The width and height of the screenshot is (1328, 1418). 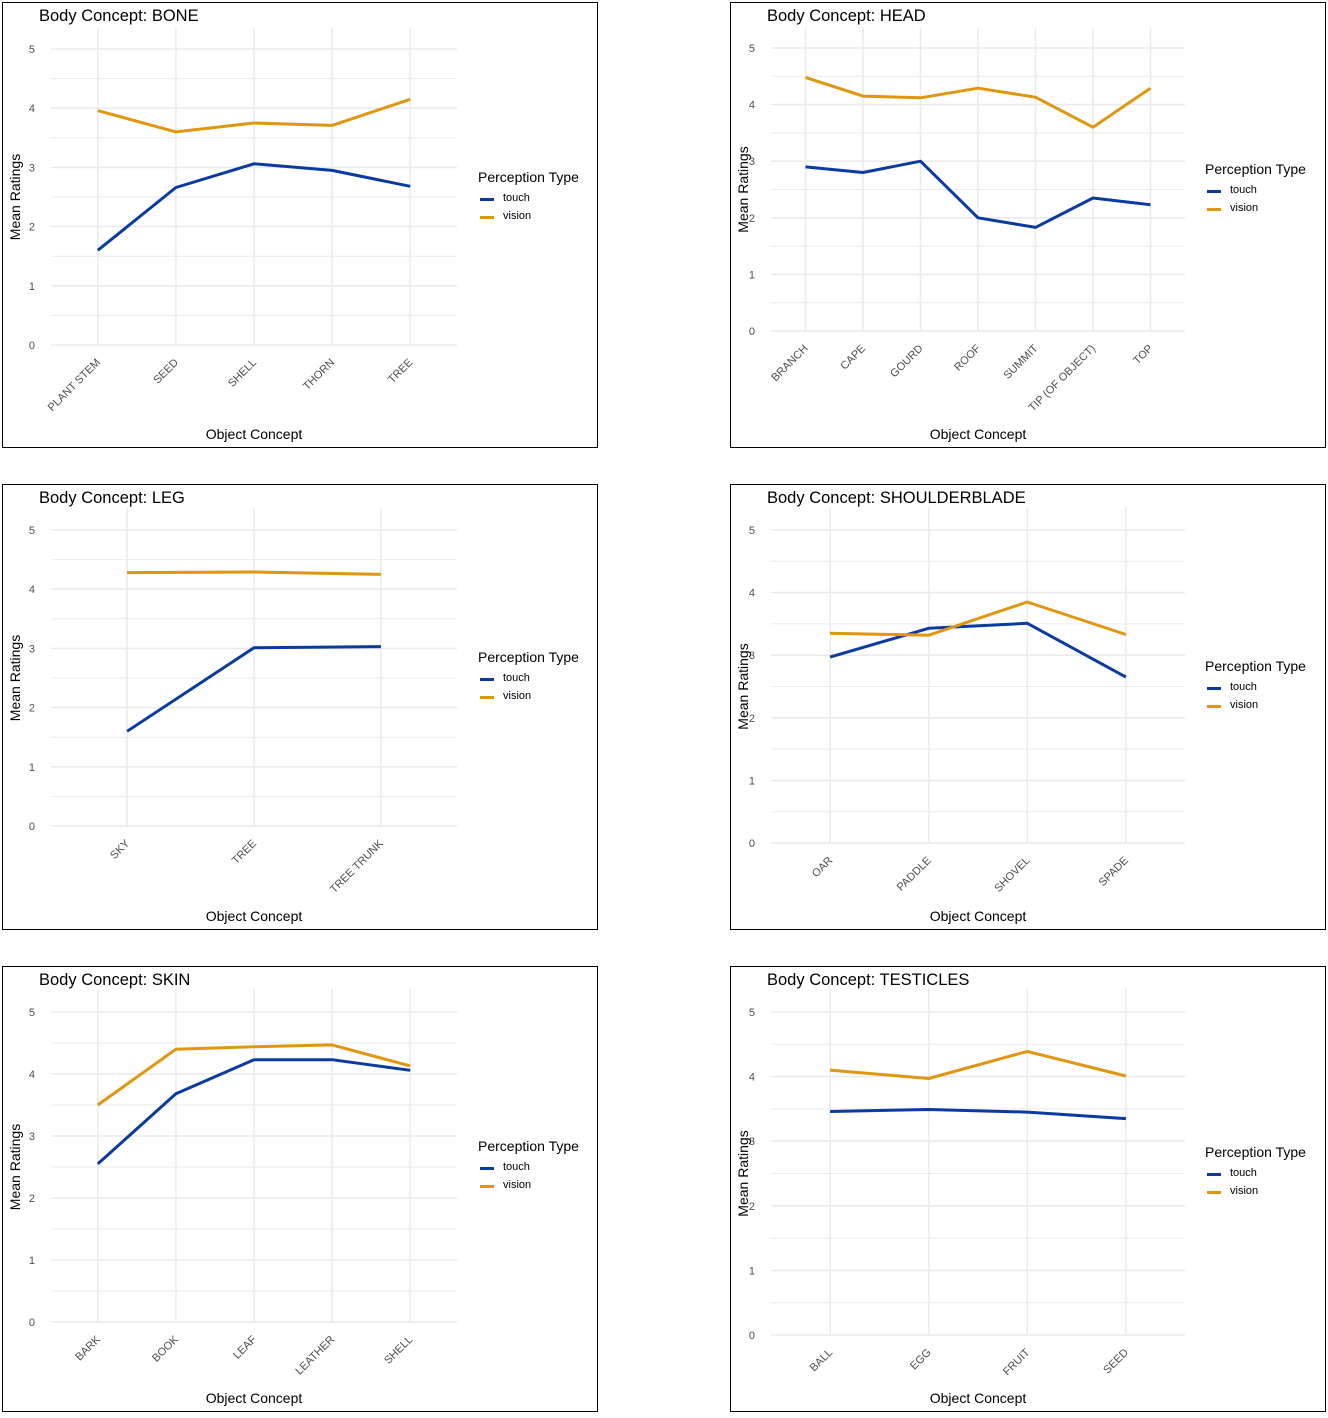 What do you see at coordinates (1017, 1362) in the screenshot?
I see `x-tick-label: FRUIT` at bounding box center [1017, 1362].